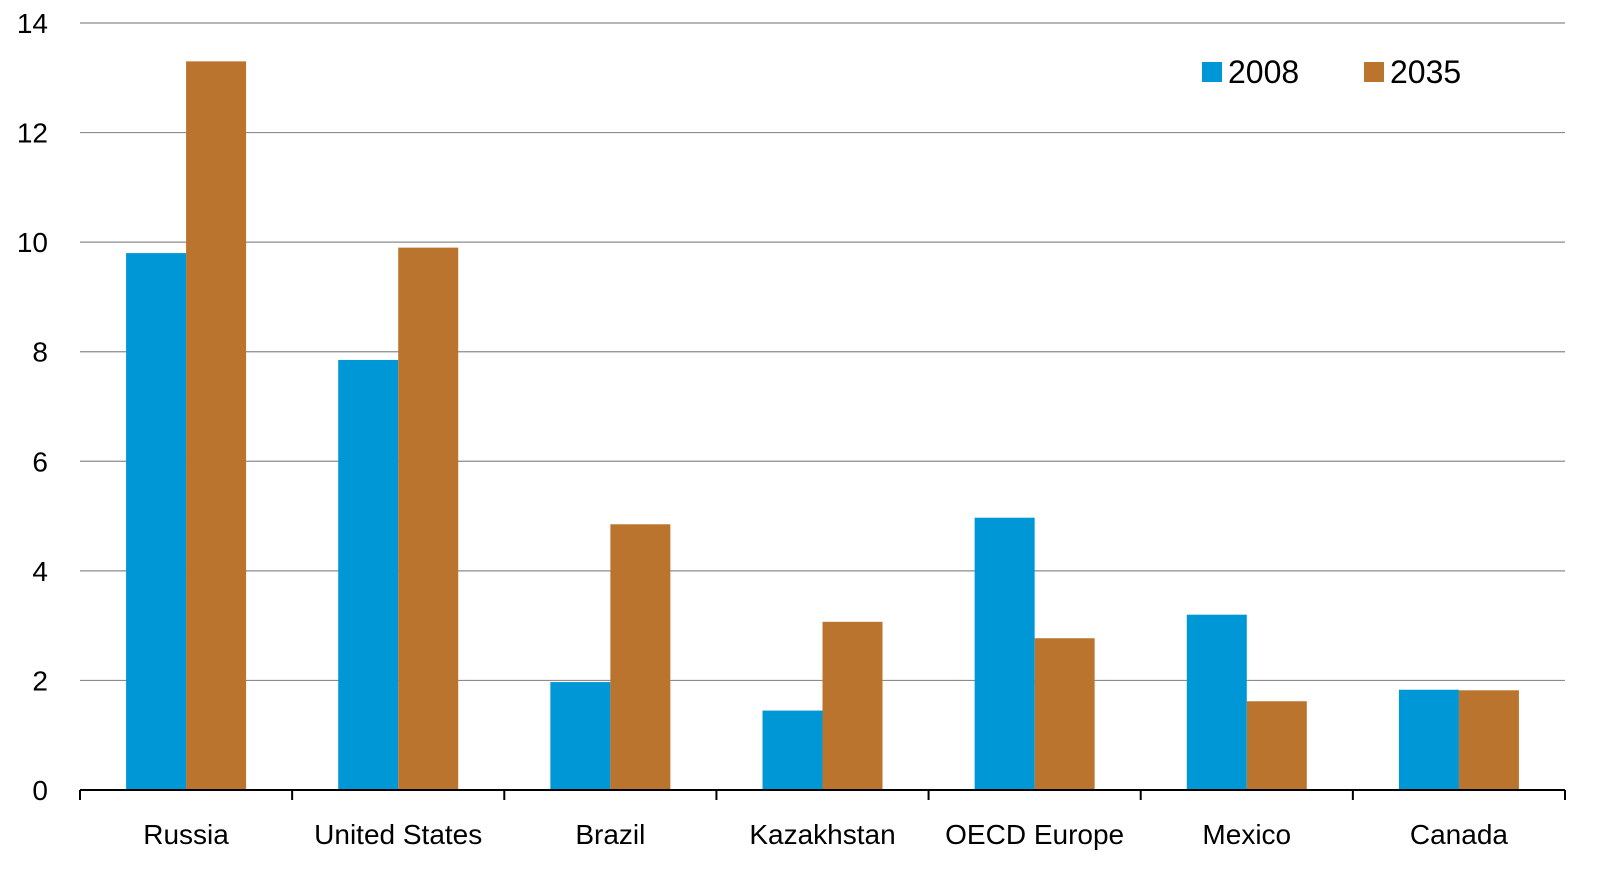 The image size is (1623, 880). I want to click on bar-2035-oecd-europe, so click(1064, 714).